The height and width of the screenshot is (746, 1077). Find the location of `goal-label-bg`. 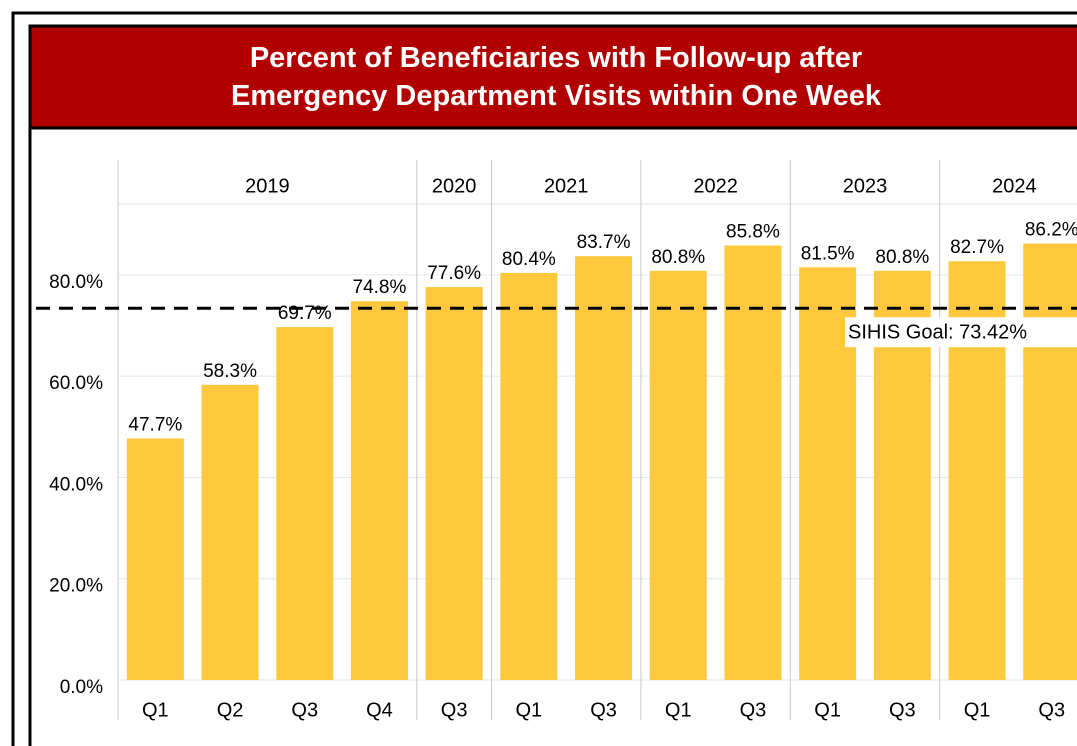

goal-label-bg is located at coordinates (961, 332).